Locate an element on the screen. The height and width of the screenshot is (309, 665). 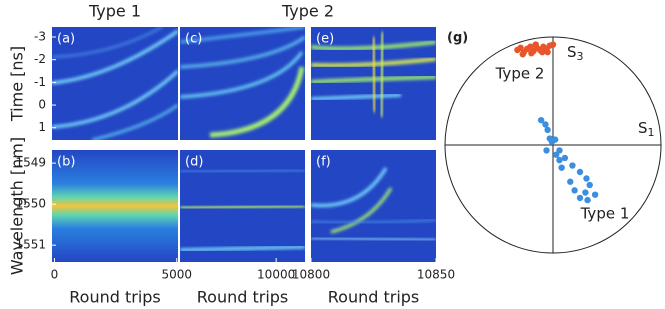
column-title: Type 2 is located at coordinates (307, 11).